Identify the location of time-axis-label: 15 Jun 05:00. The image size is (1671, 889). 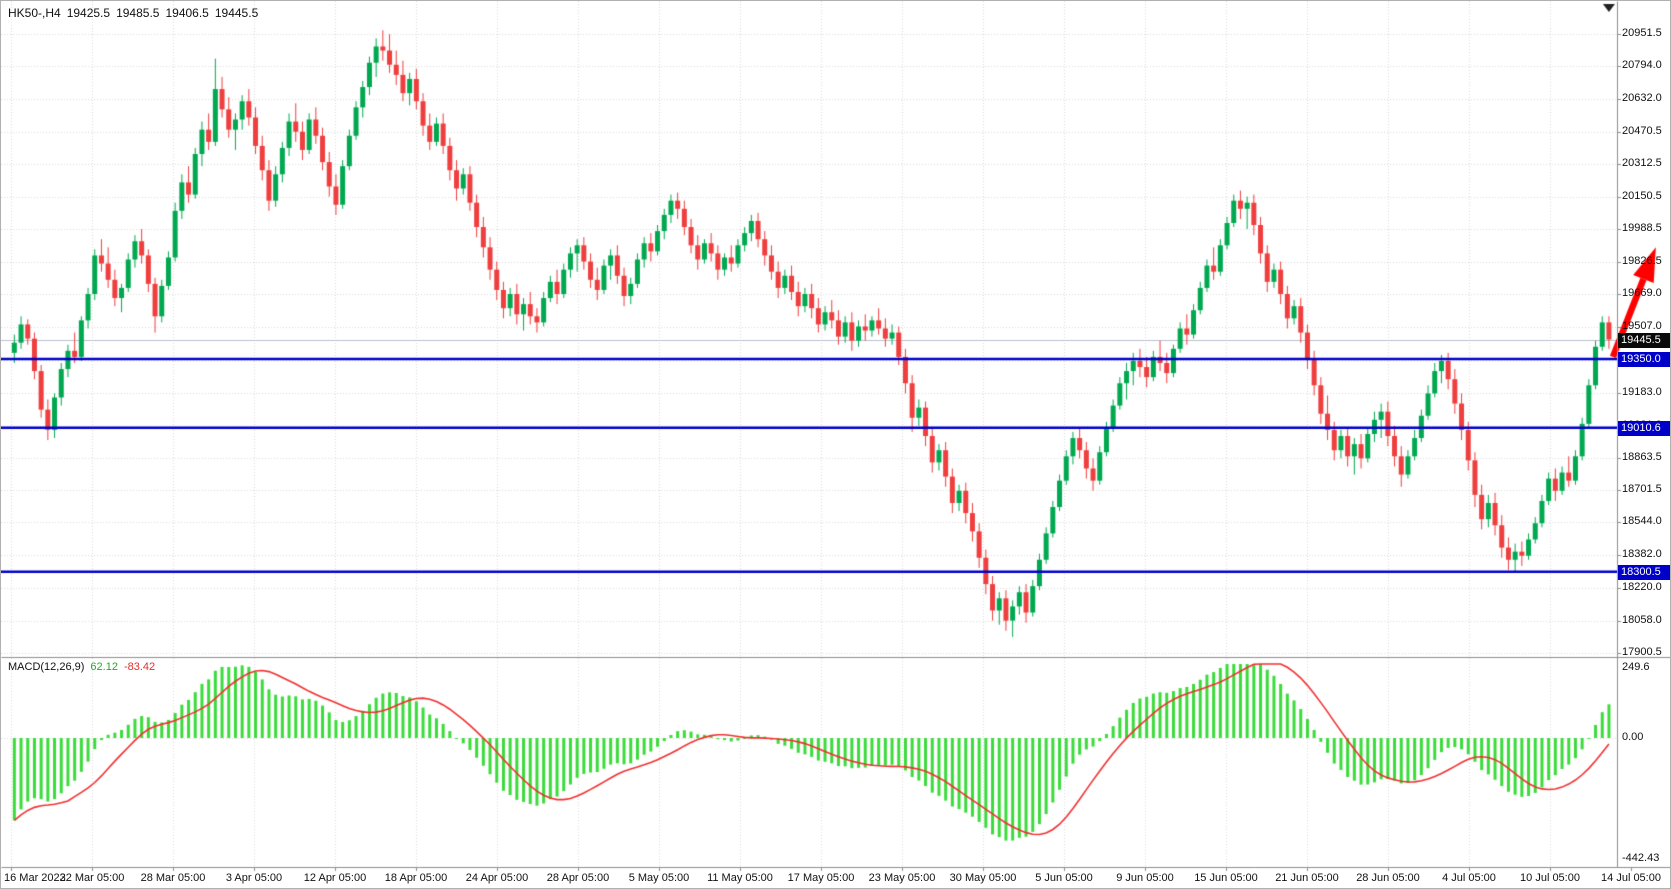
(1226, 878).